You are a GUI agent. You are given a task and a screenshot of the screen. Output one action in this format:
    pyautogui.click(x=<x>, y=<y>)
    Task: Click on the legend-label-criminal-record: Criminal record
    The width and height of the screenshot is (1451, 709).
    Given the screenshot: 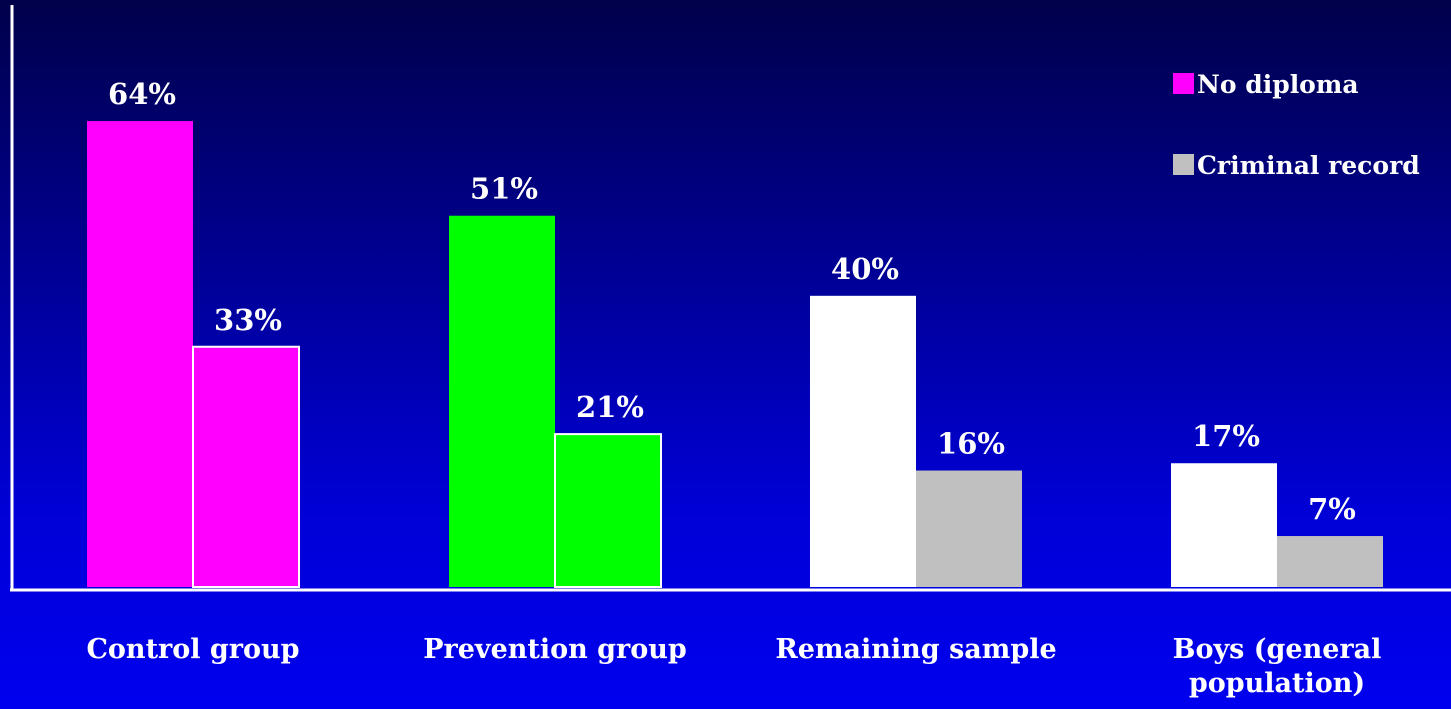 What is the action you would take?
    pyautogui.click(x=1308, y=165)
    